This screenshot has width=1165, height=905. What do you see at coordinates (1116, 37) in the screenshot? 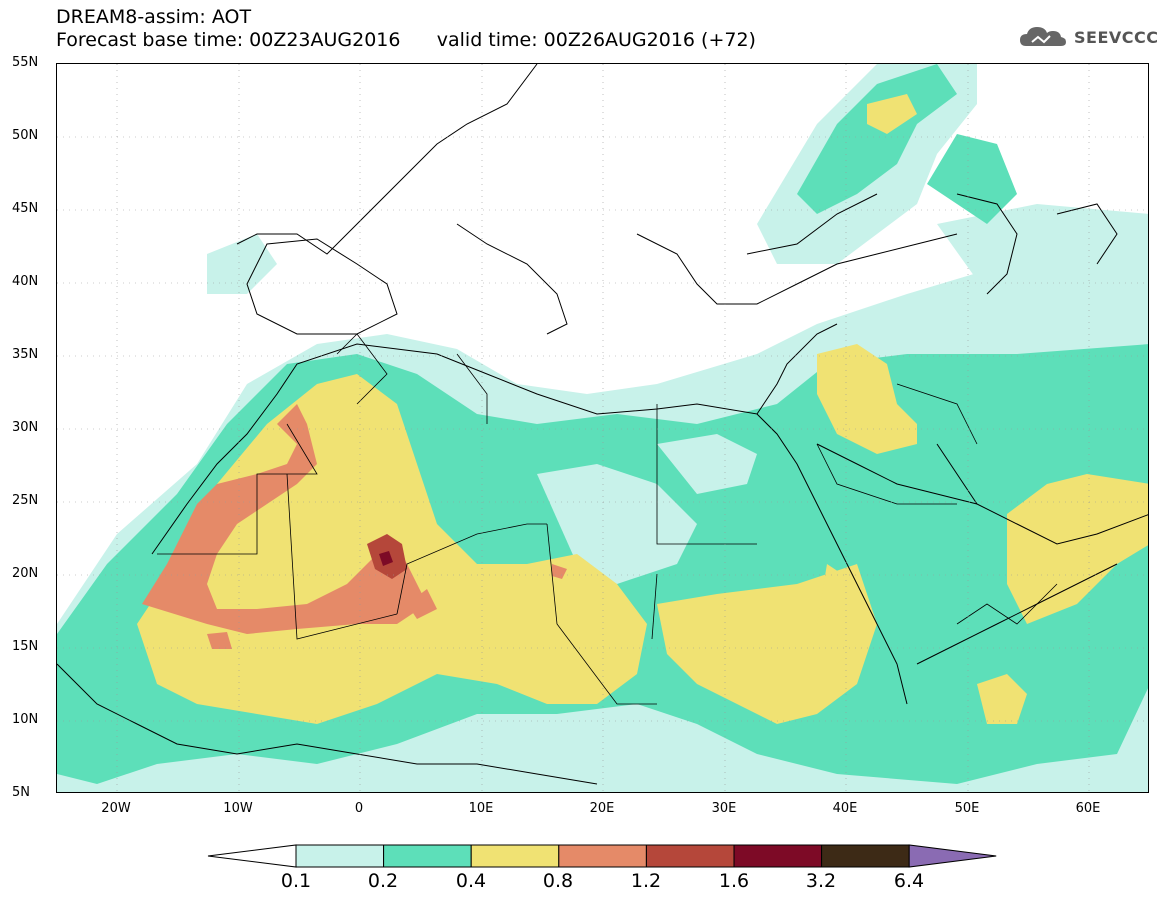
I see `logo-text: SEEVCCC` at bounding box center [1116, 37].